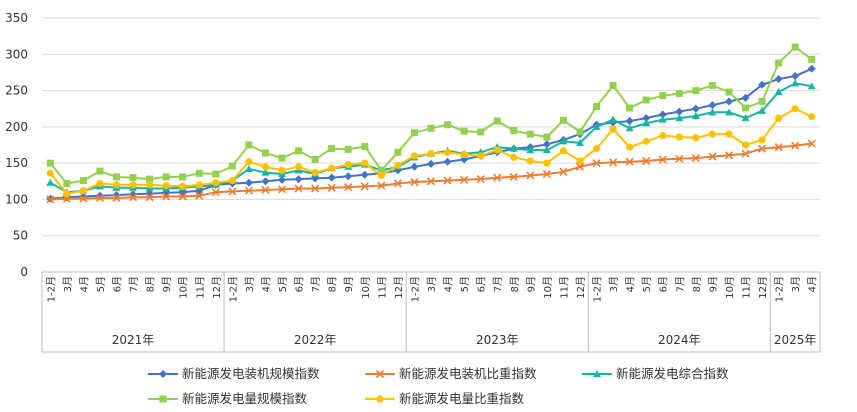 The width and height of the screenshot is (857, 412). I want to click on x-tick-label: 7月, so click(316, 284).